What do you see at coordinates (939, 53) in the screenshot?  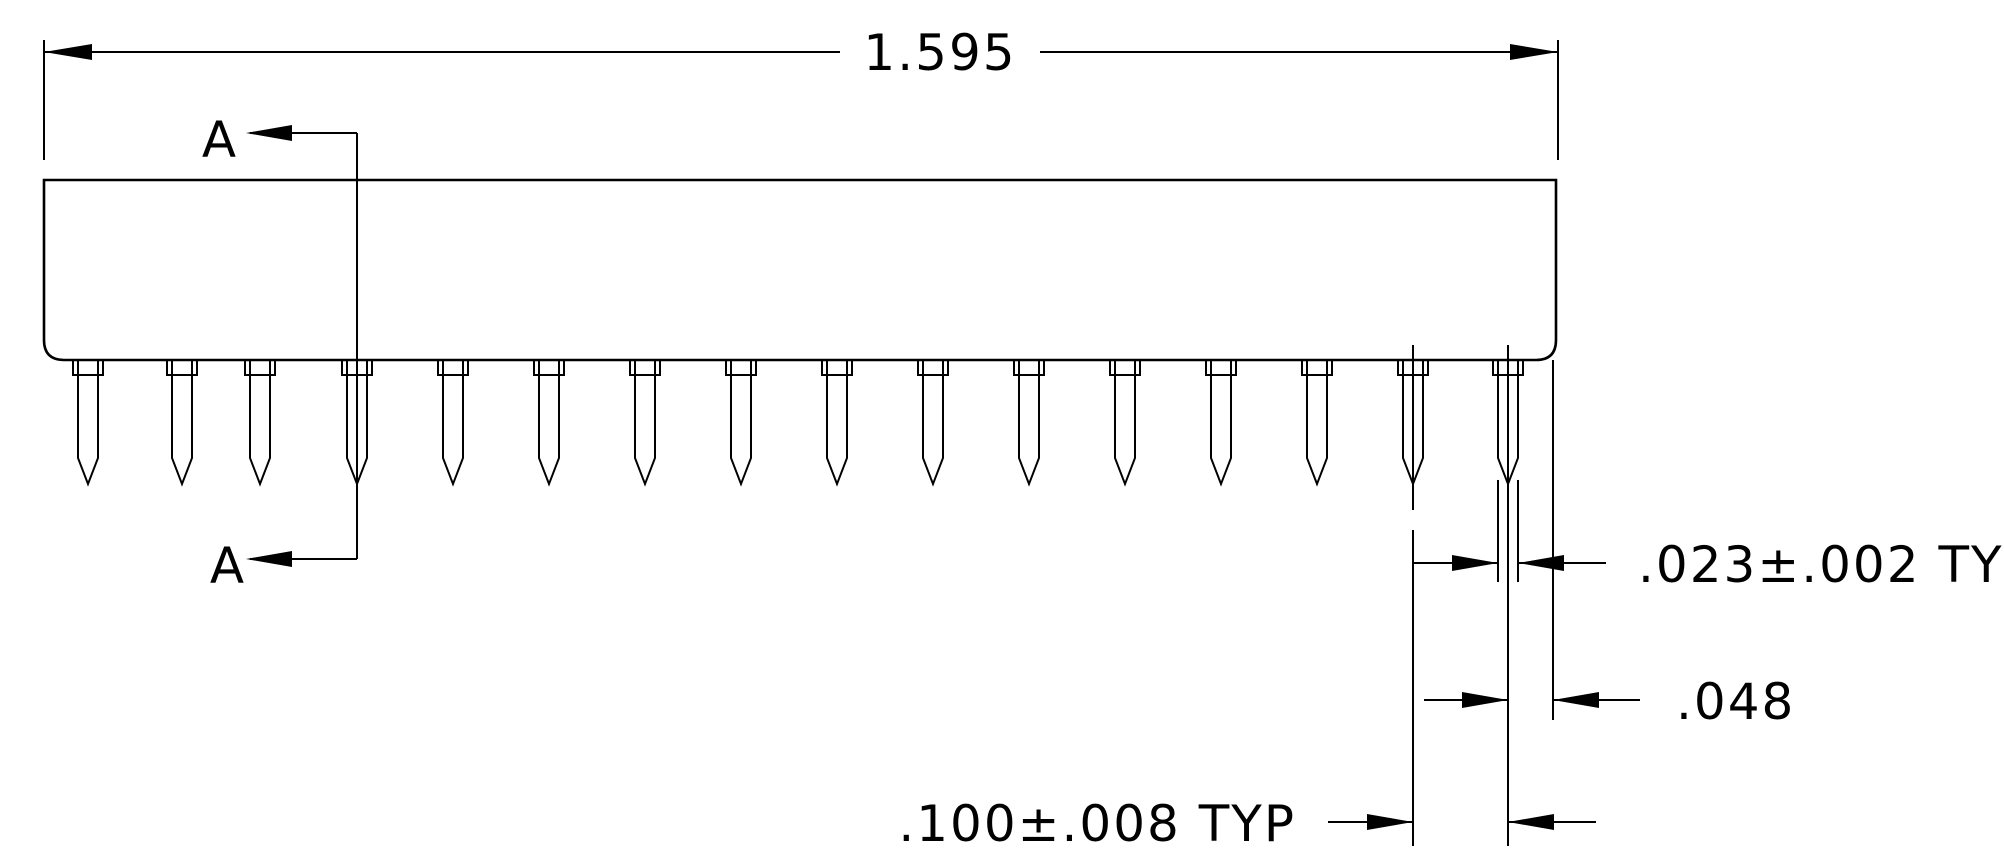 I see `overall-length-label: 1.595` at bounding box center [939, 53].